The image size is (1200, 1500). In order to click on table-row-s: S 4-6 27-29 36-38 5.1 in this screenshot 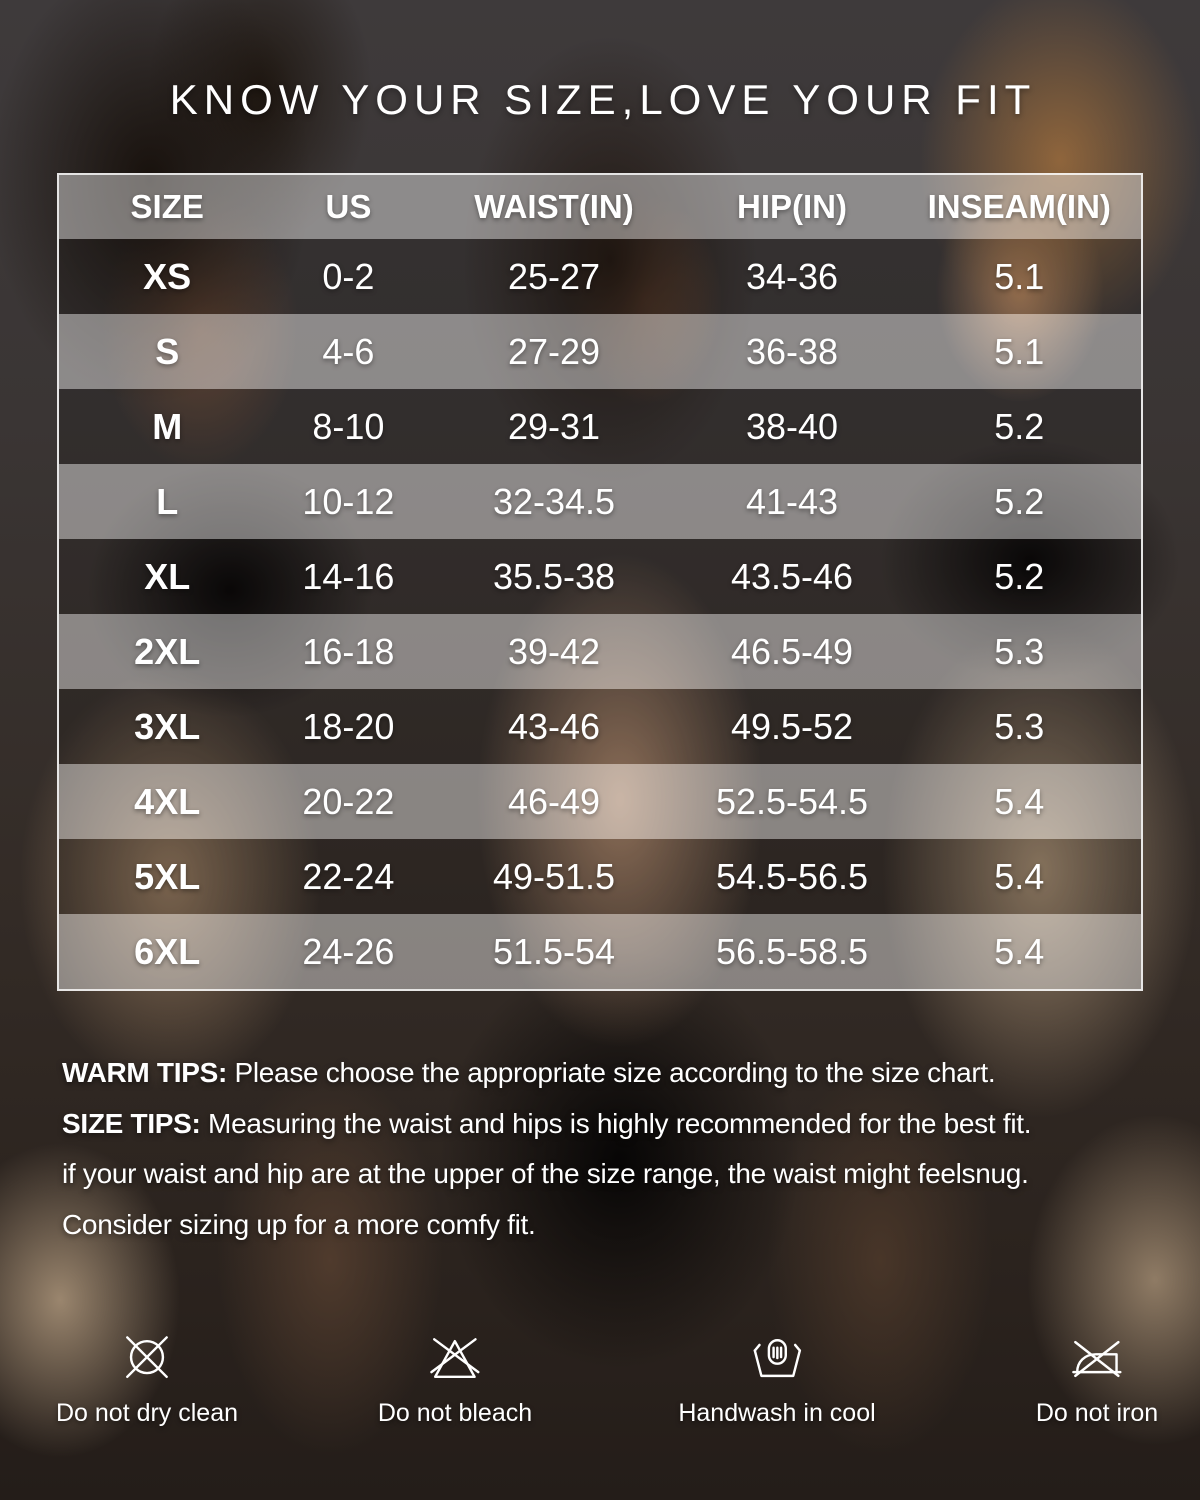, I will do `click(600, 351)`.